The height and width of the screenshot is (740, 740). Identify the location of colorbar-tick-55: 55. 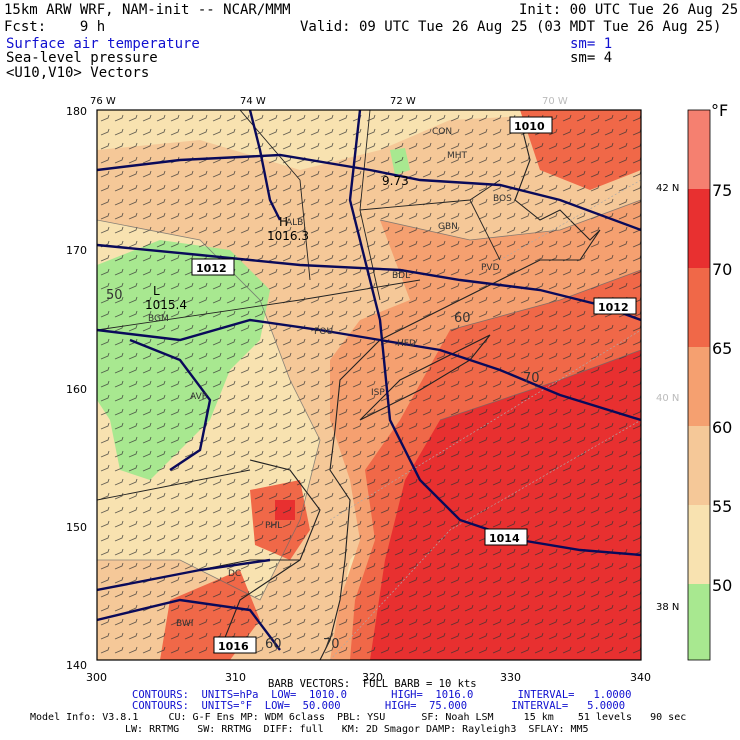
(722, 506).